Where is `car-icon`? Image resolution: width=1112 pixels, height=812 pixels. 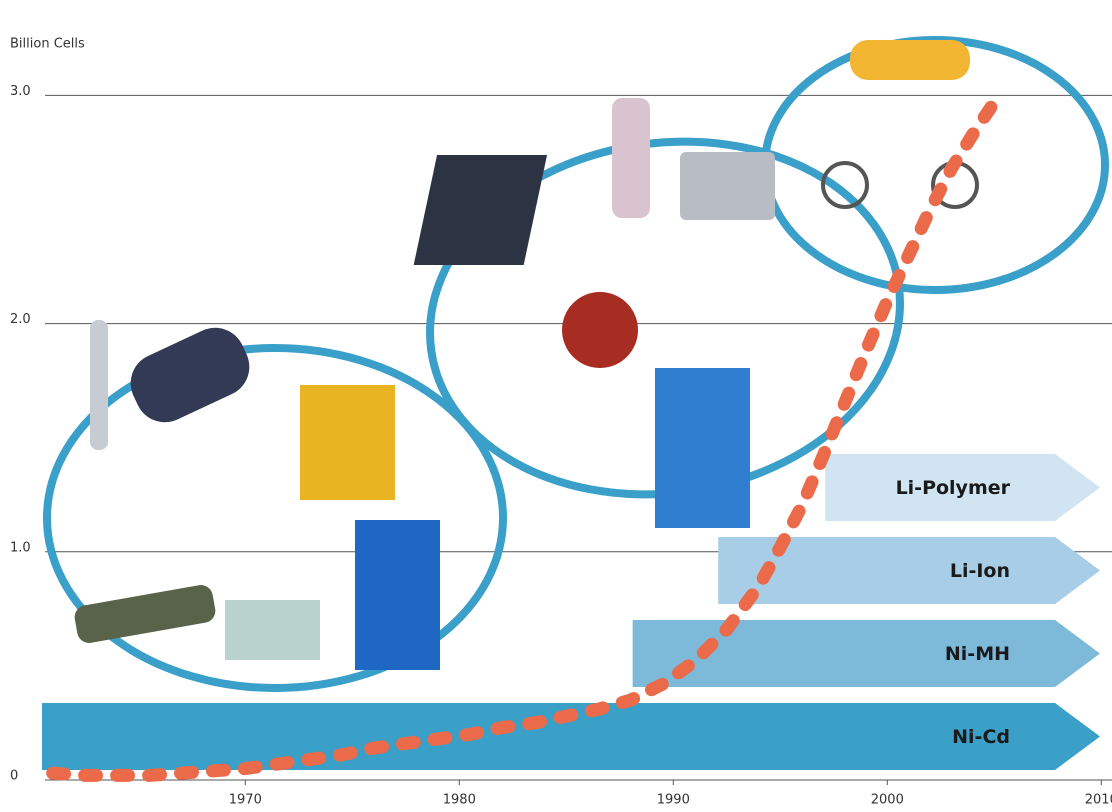
car-icon is located at coordinates (910, 60).